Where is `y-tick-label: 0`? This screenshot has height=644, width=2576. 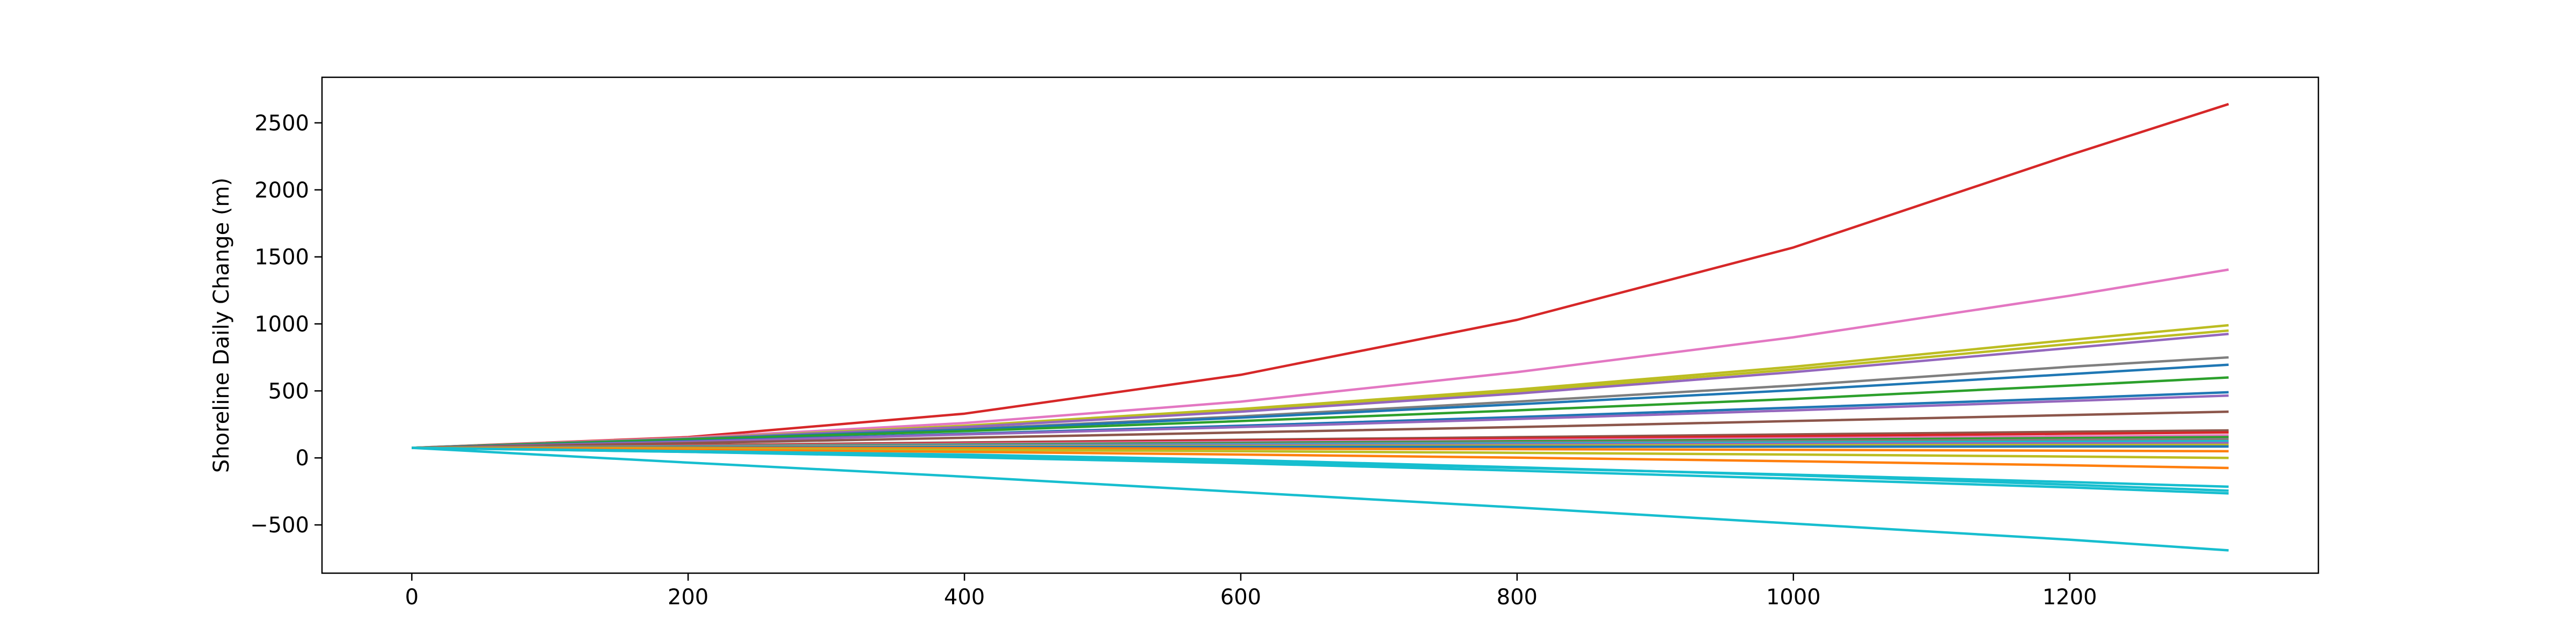
y-tick-label: 0 is located at coordinates (302, 458).